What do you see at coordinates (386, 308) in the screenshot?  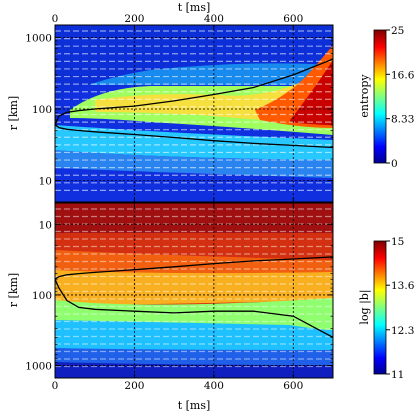 I see `bfield-colorbar: 11 12.33 13.67 15 log |b|` at bounding box center [386, 308].